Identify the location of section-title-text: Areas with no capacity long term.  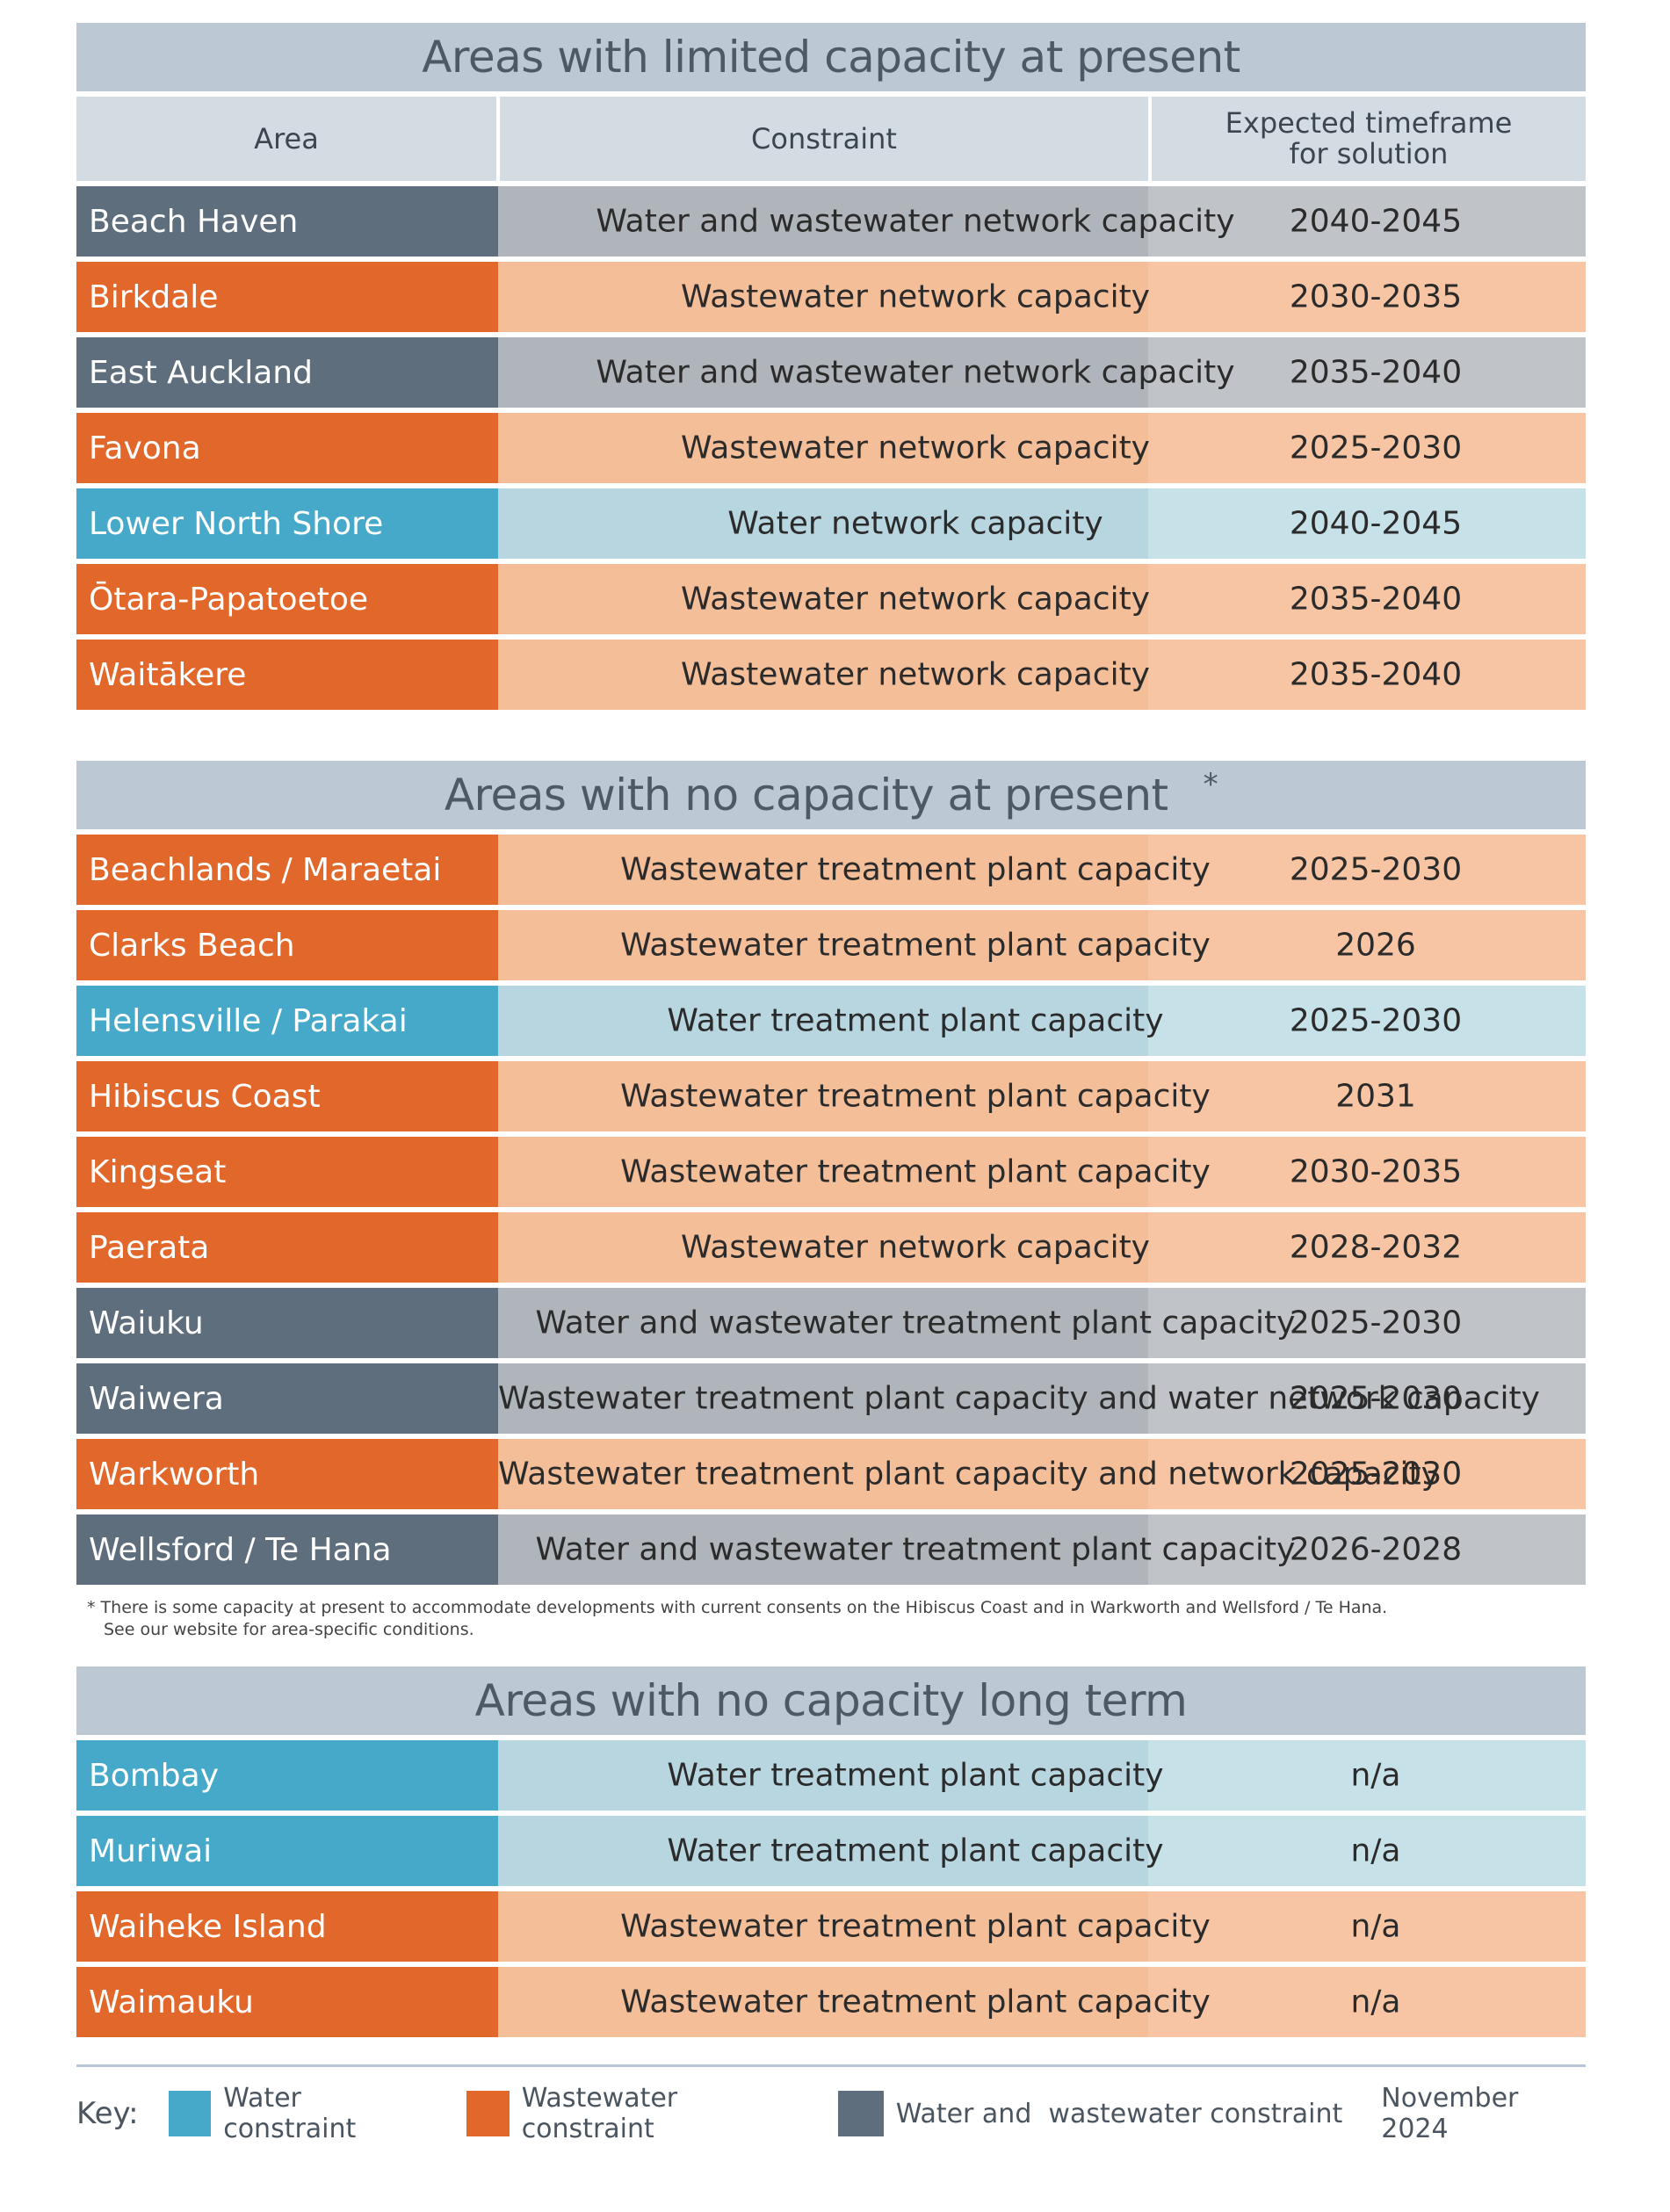
(831, 1701).